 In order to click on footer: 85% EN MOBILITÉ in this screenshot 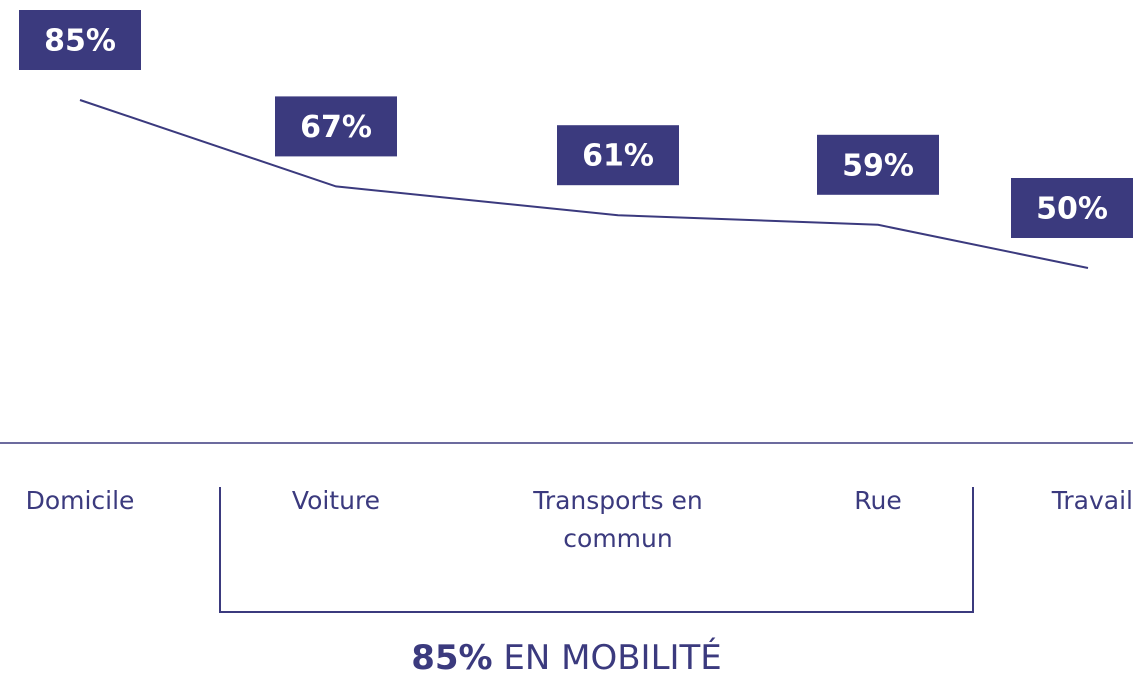, I will do `click(566, 658)`.